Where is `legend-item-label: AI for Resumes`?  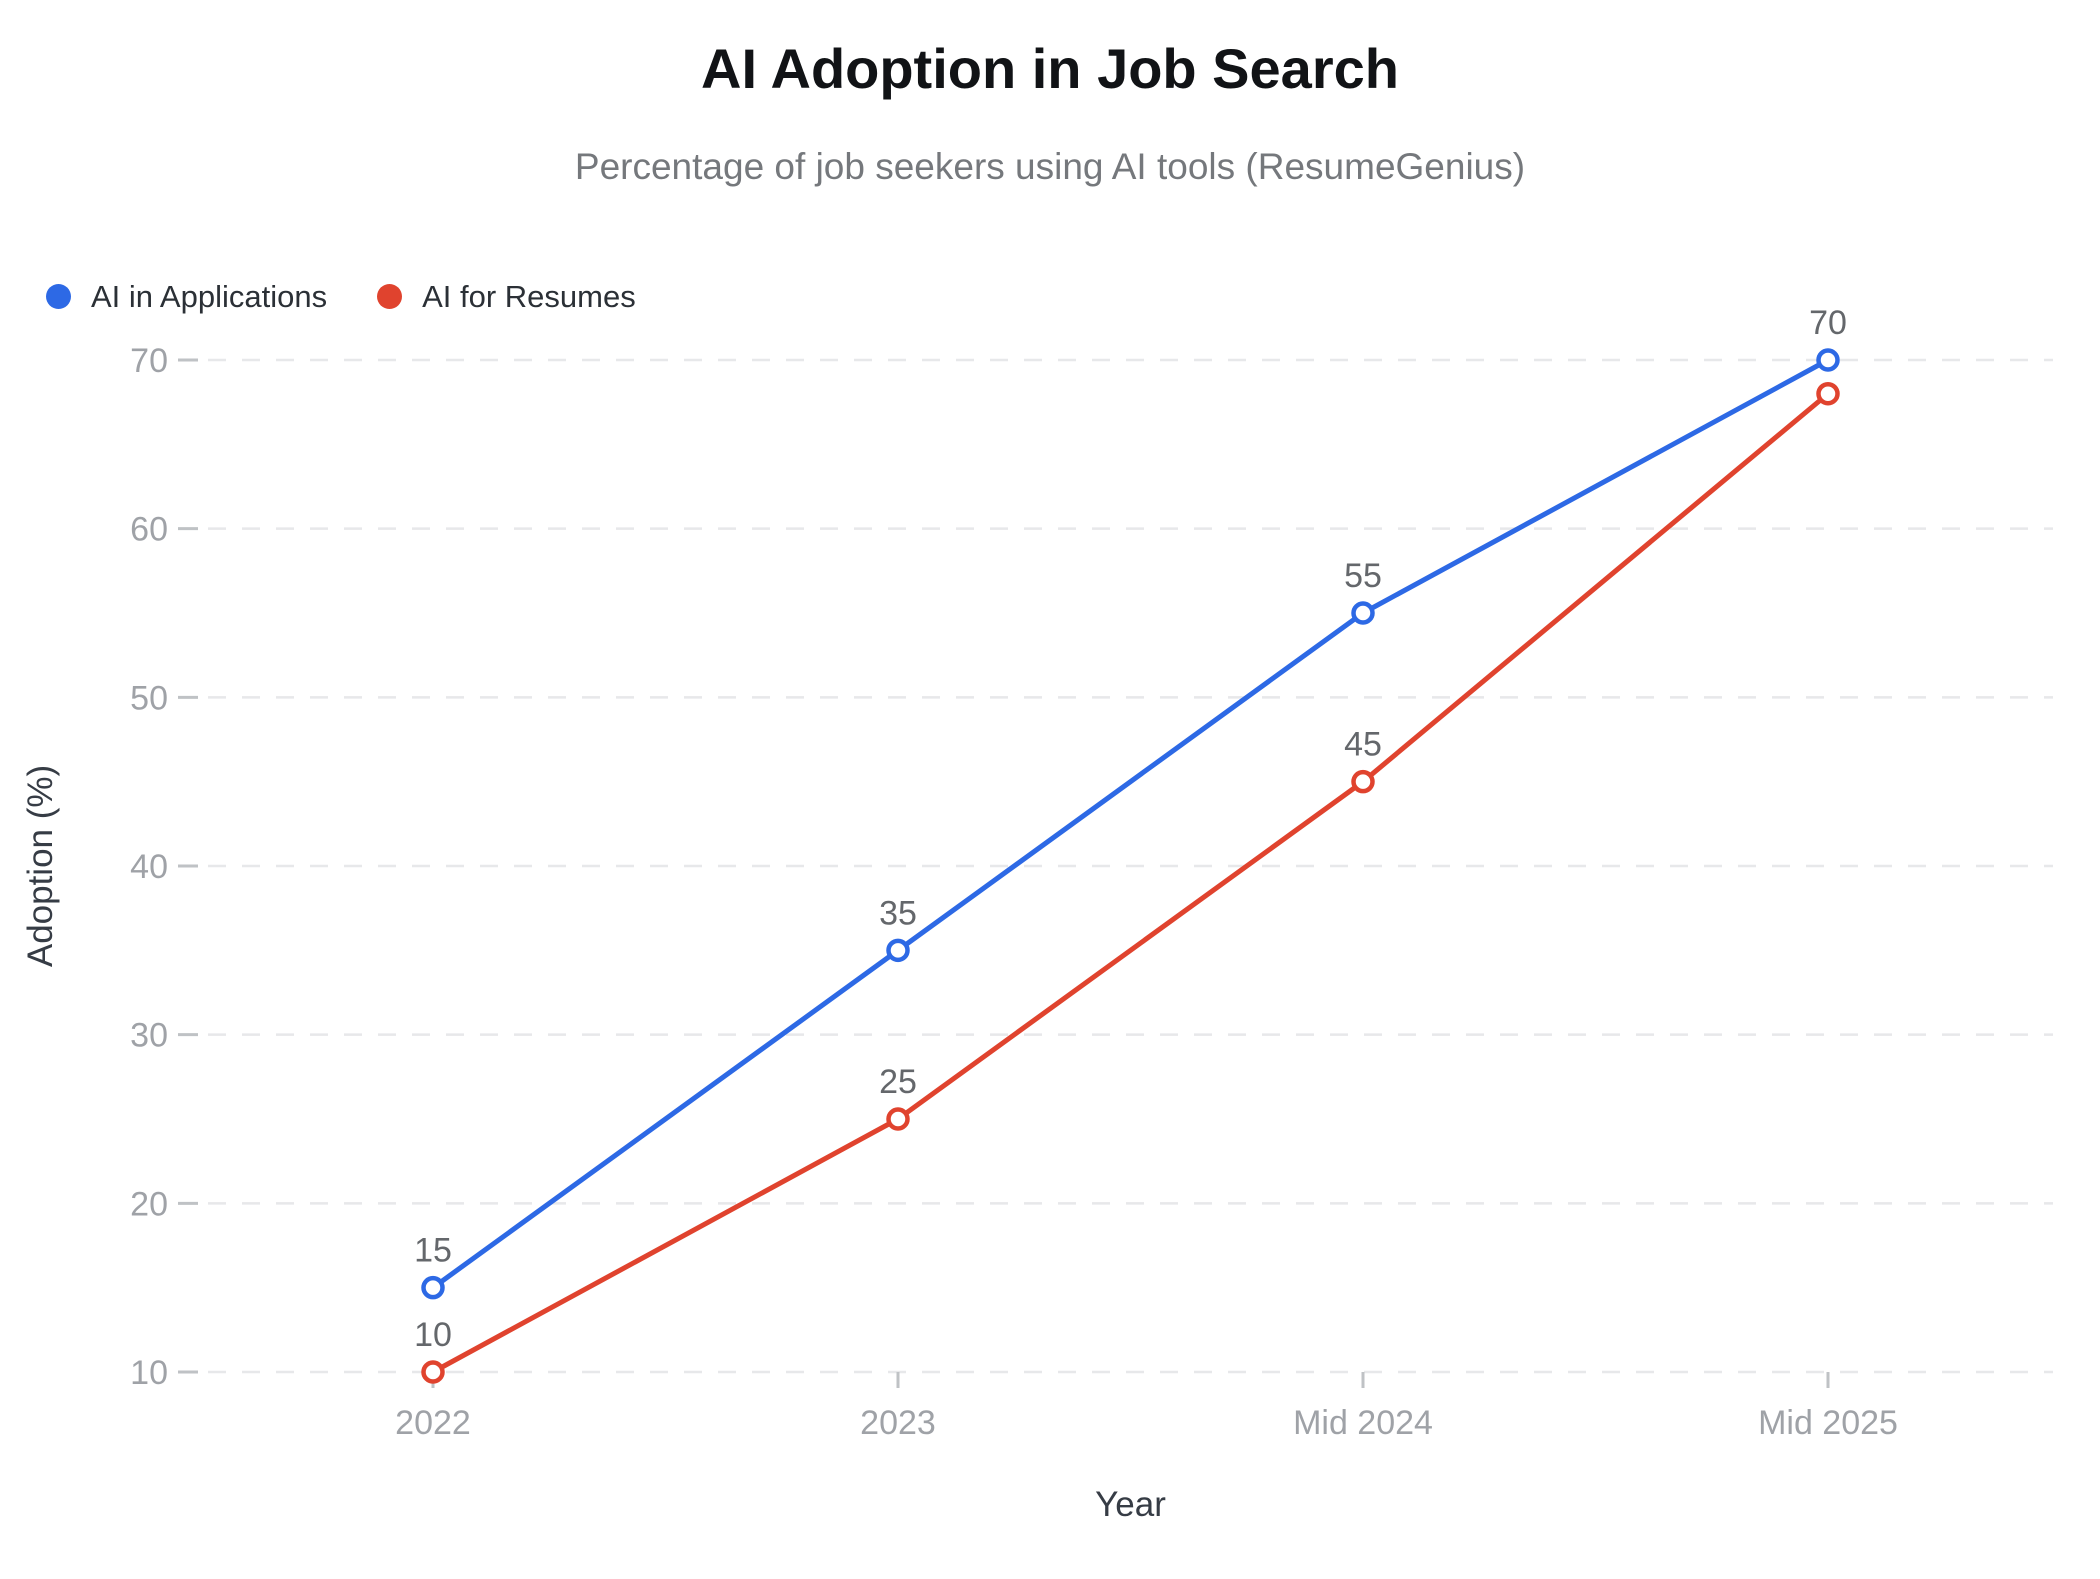
legend-item-label: AI for Resumes is located at coordinates (529, 296).